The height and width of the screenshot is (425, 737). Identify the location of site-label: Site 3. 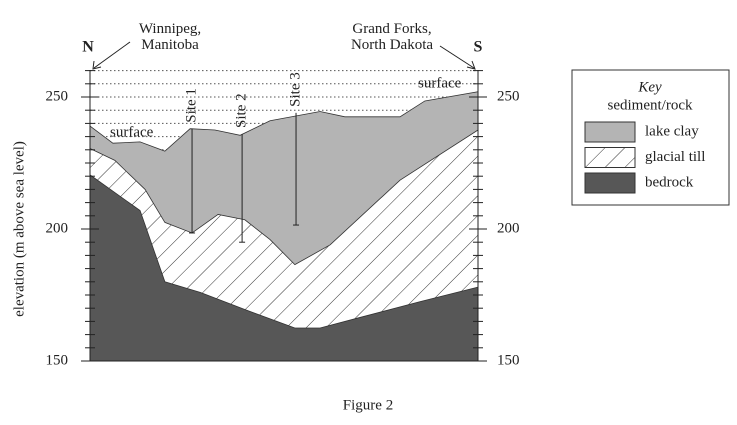
(295, 89).